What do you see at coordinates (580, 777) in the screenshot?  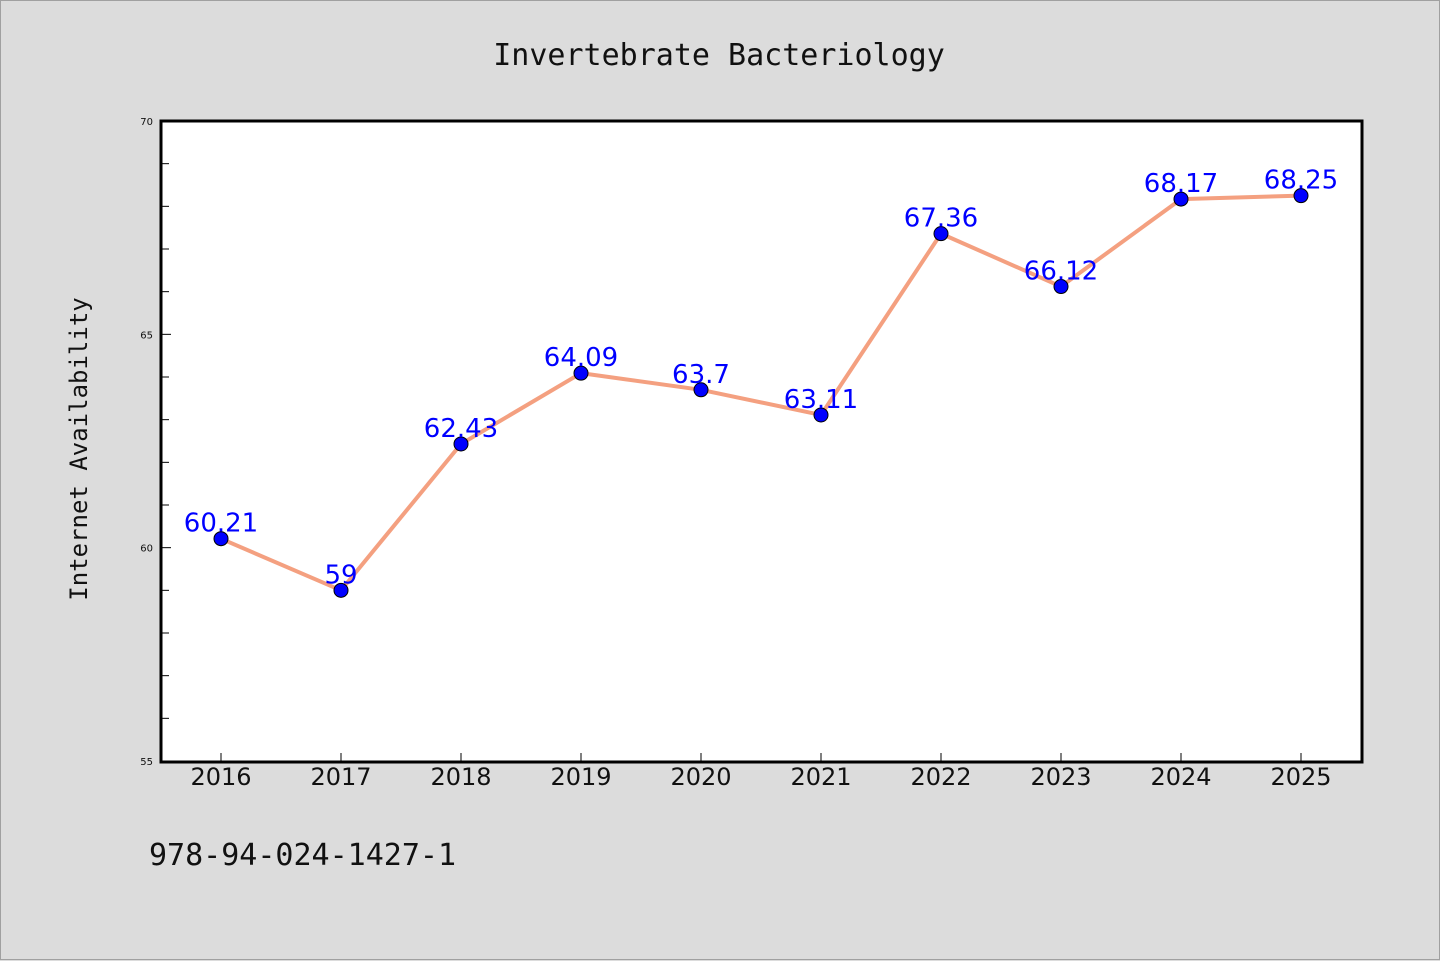 I see `x-tick-label: 2019` at bounding box center [580, 777].